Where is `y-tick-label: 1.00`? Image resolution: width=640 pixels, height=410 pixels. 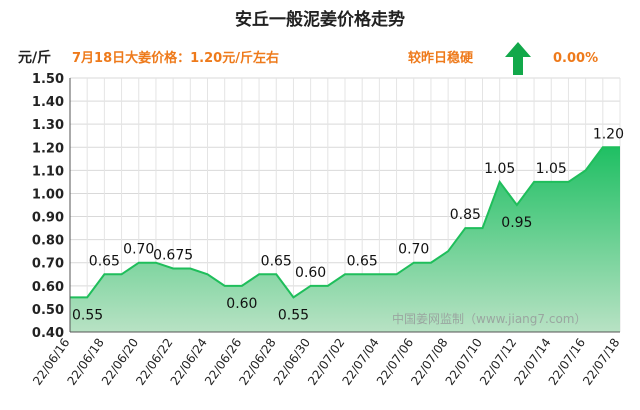 y-tick-label: 1.00 is located at coordinates (48, 194).